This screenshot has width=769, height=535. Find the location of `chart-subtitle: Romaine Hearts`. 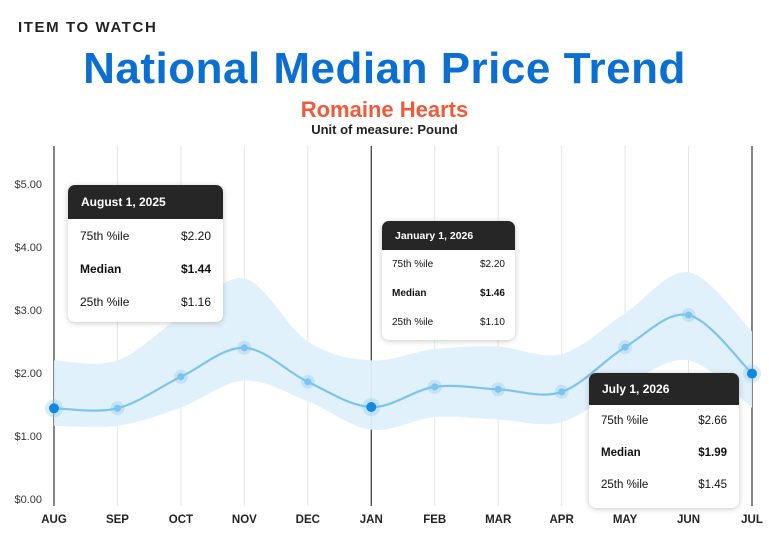

chart-subtitle: Romaine Hearts is located at coordinates (384, 109).